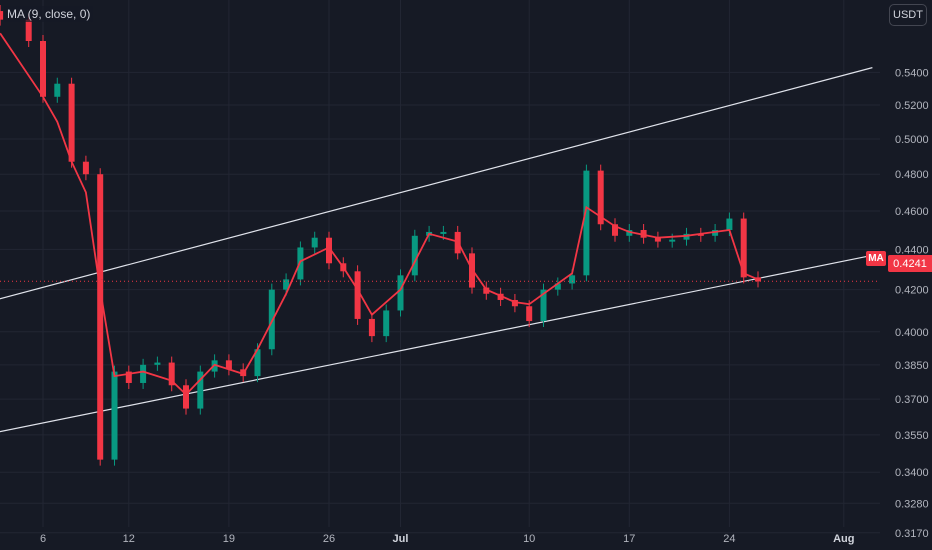 This screenshot has width=932, height=550. I want to click on y-tick-label: 0.4800, so click(912, 175).